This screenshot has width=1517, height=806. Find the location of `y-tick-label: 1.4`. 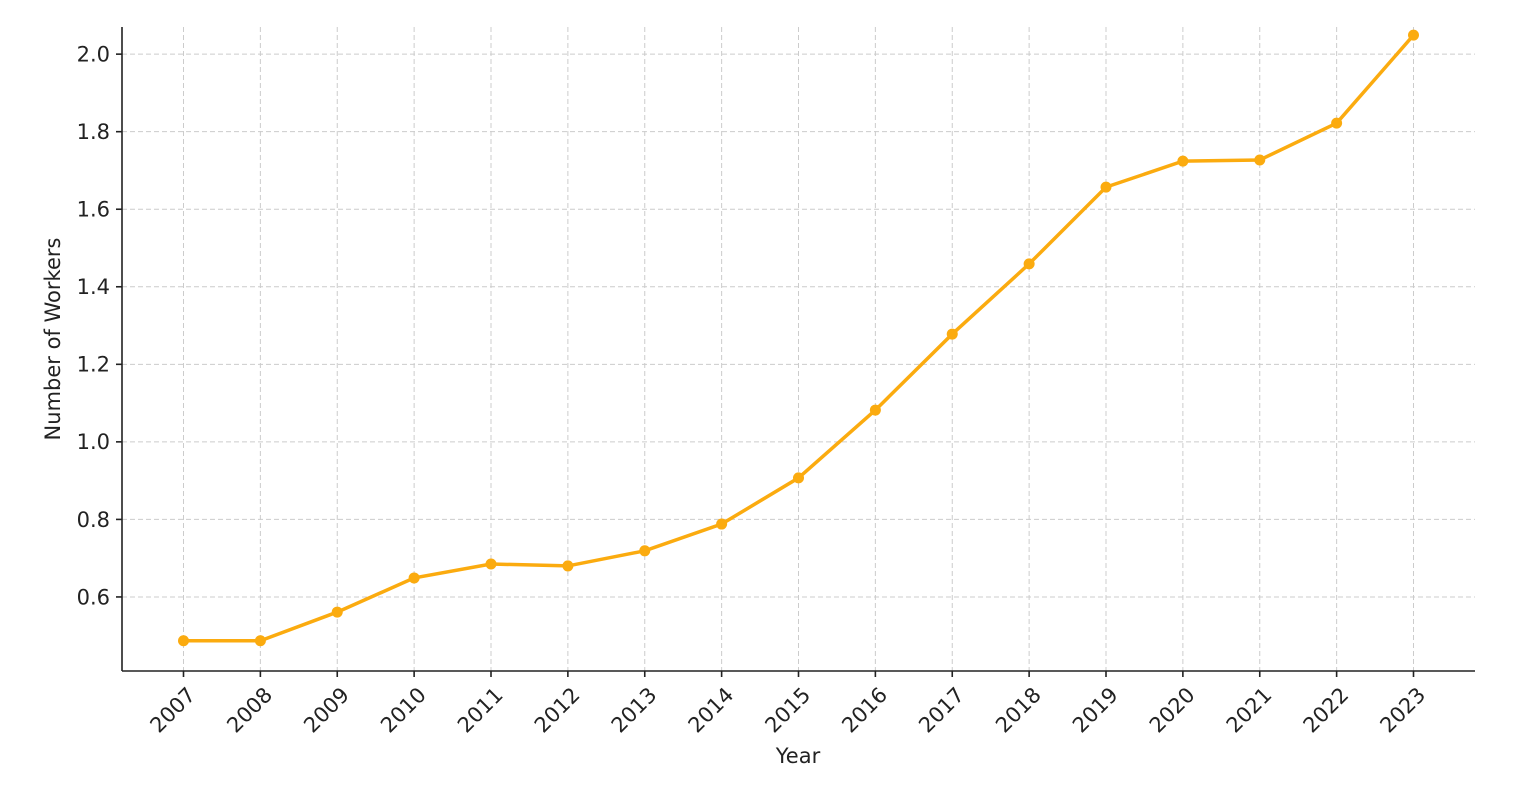

y-tick-label: 1.4 is located at coordinates (93, 287).